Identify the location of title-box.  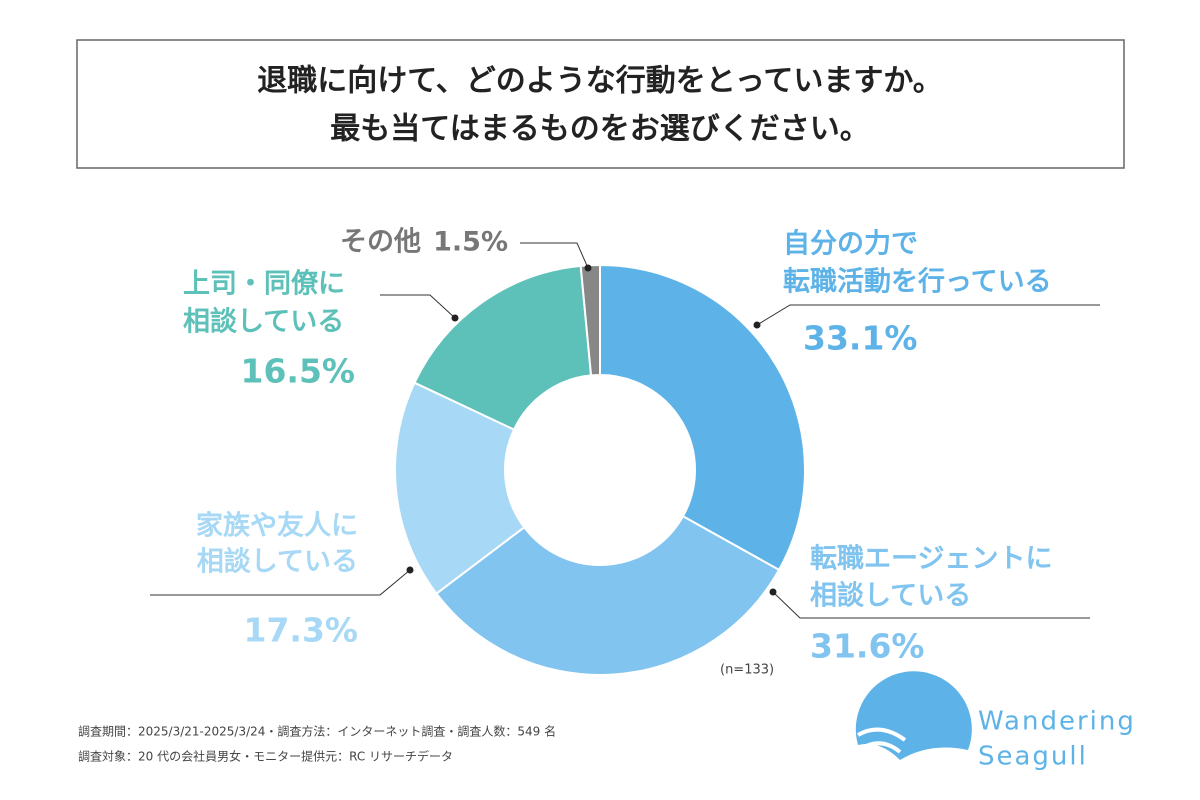
(600, 104).